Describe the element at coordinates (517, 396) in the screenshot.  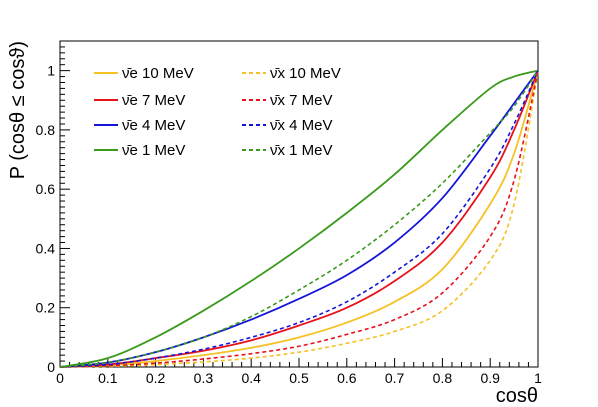
I see `x-axis-title: cosθ` at that location.